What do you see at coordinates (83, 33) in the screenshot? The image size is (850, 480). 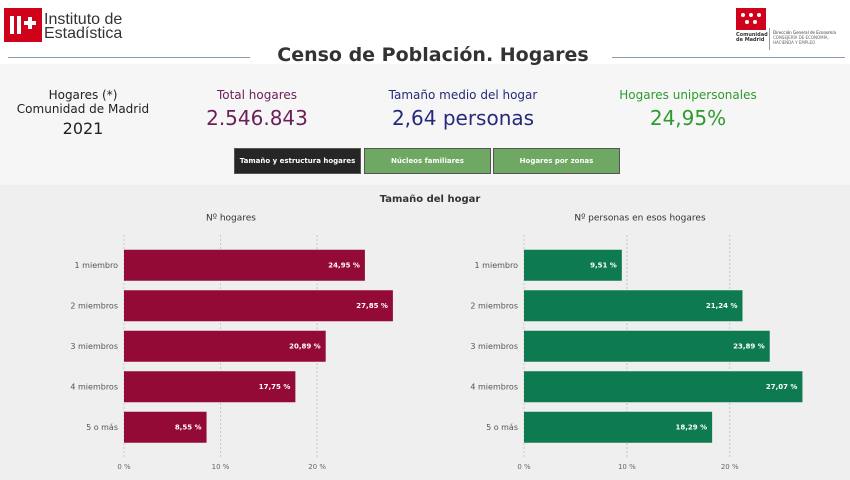 I see `logo-line: Estadística` at bounding box center [83, 33].